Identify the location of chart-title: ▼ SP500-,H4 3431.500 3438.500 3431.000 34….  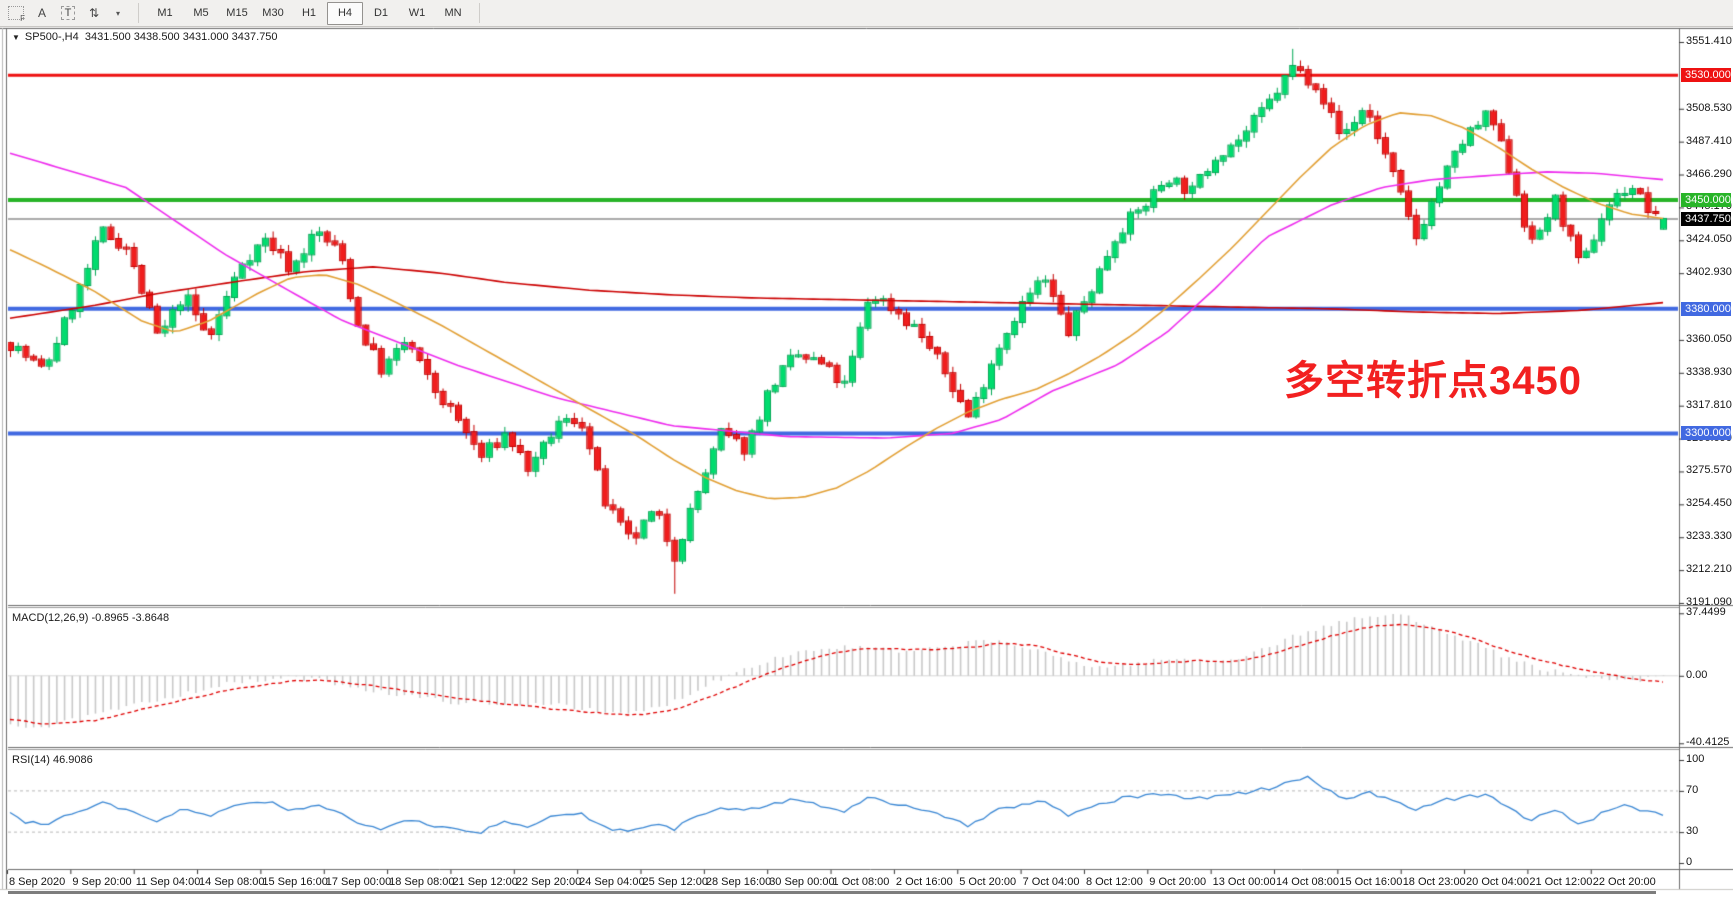
(145, 37).